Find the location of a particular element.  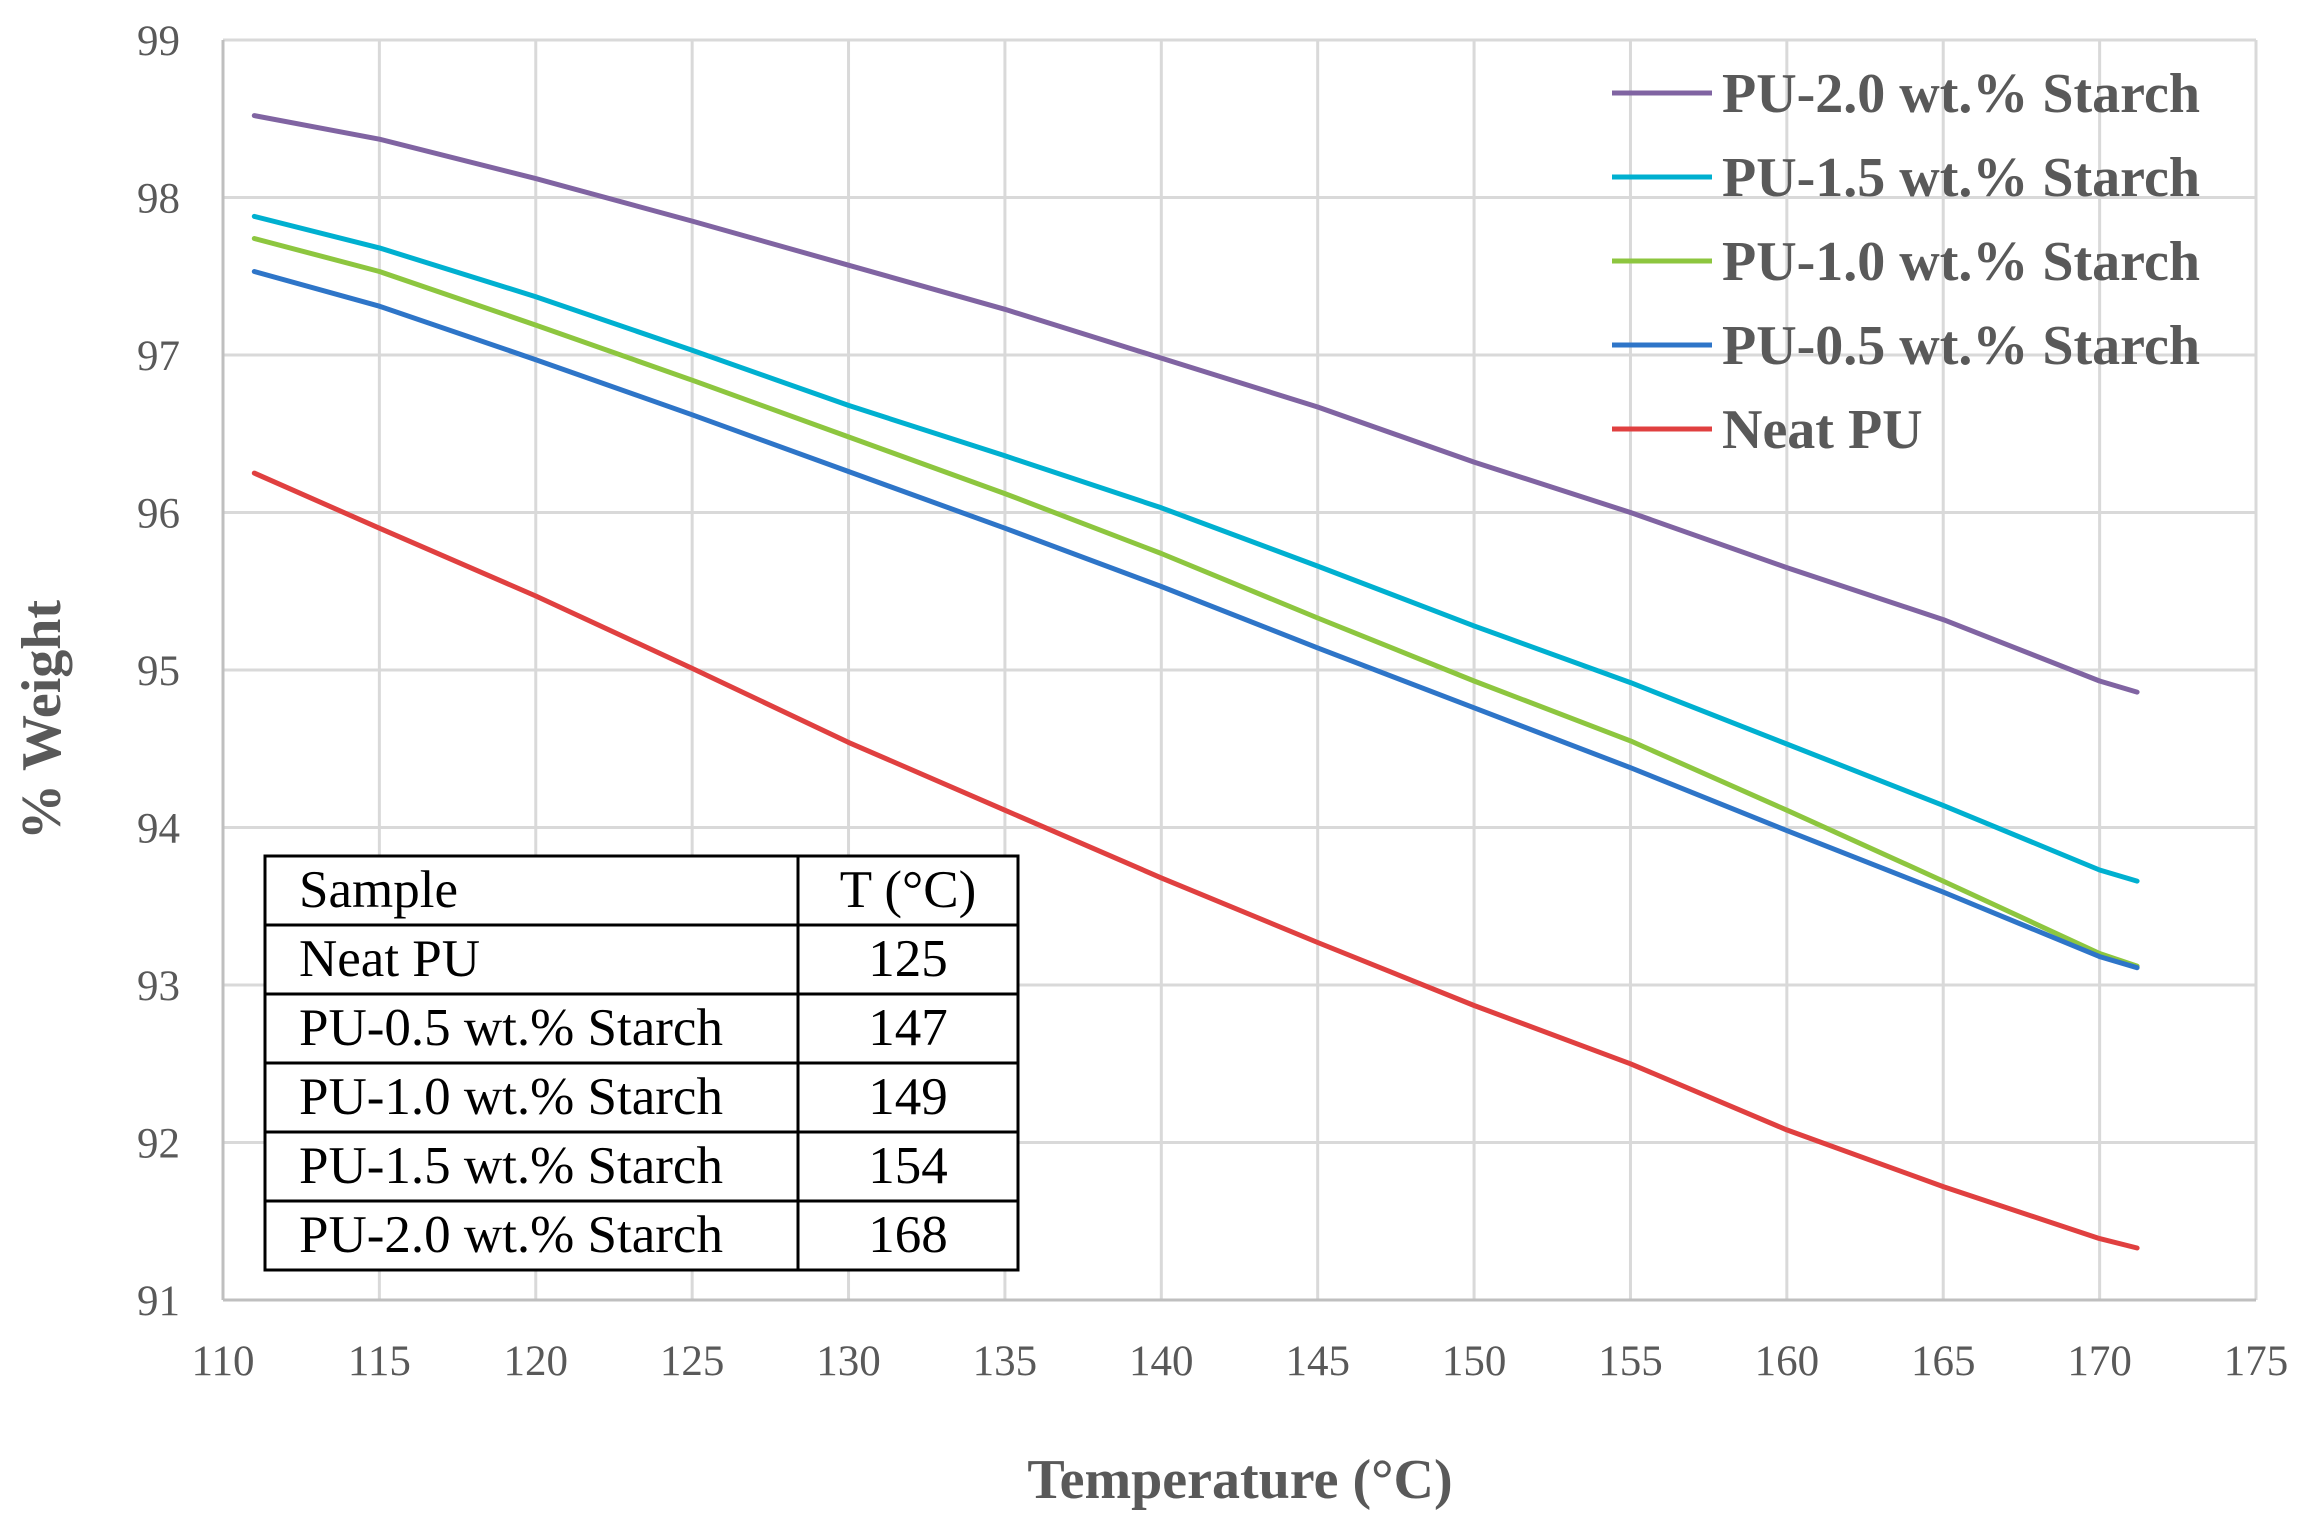

y-tick-label: 91 is located at coordinates (158, 1301).